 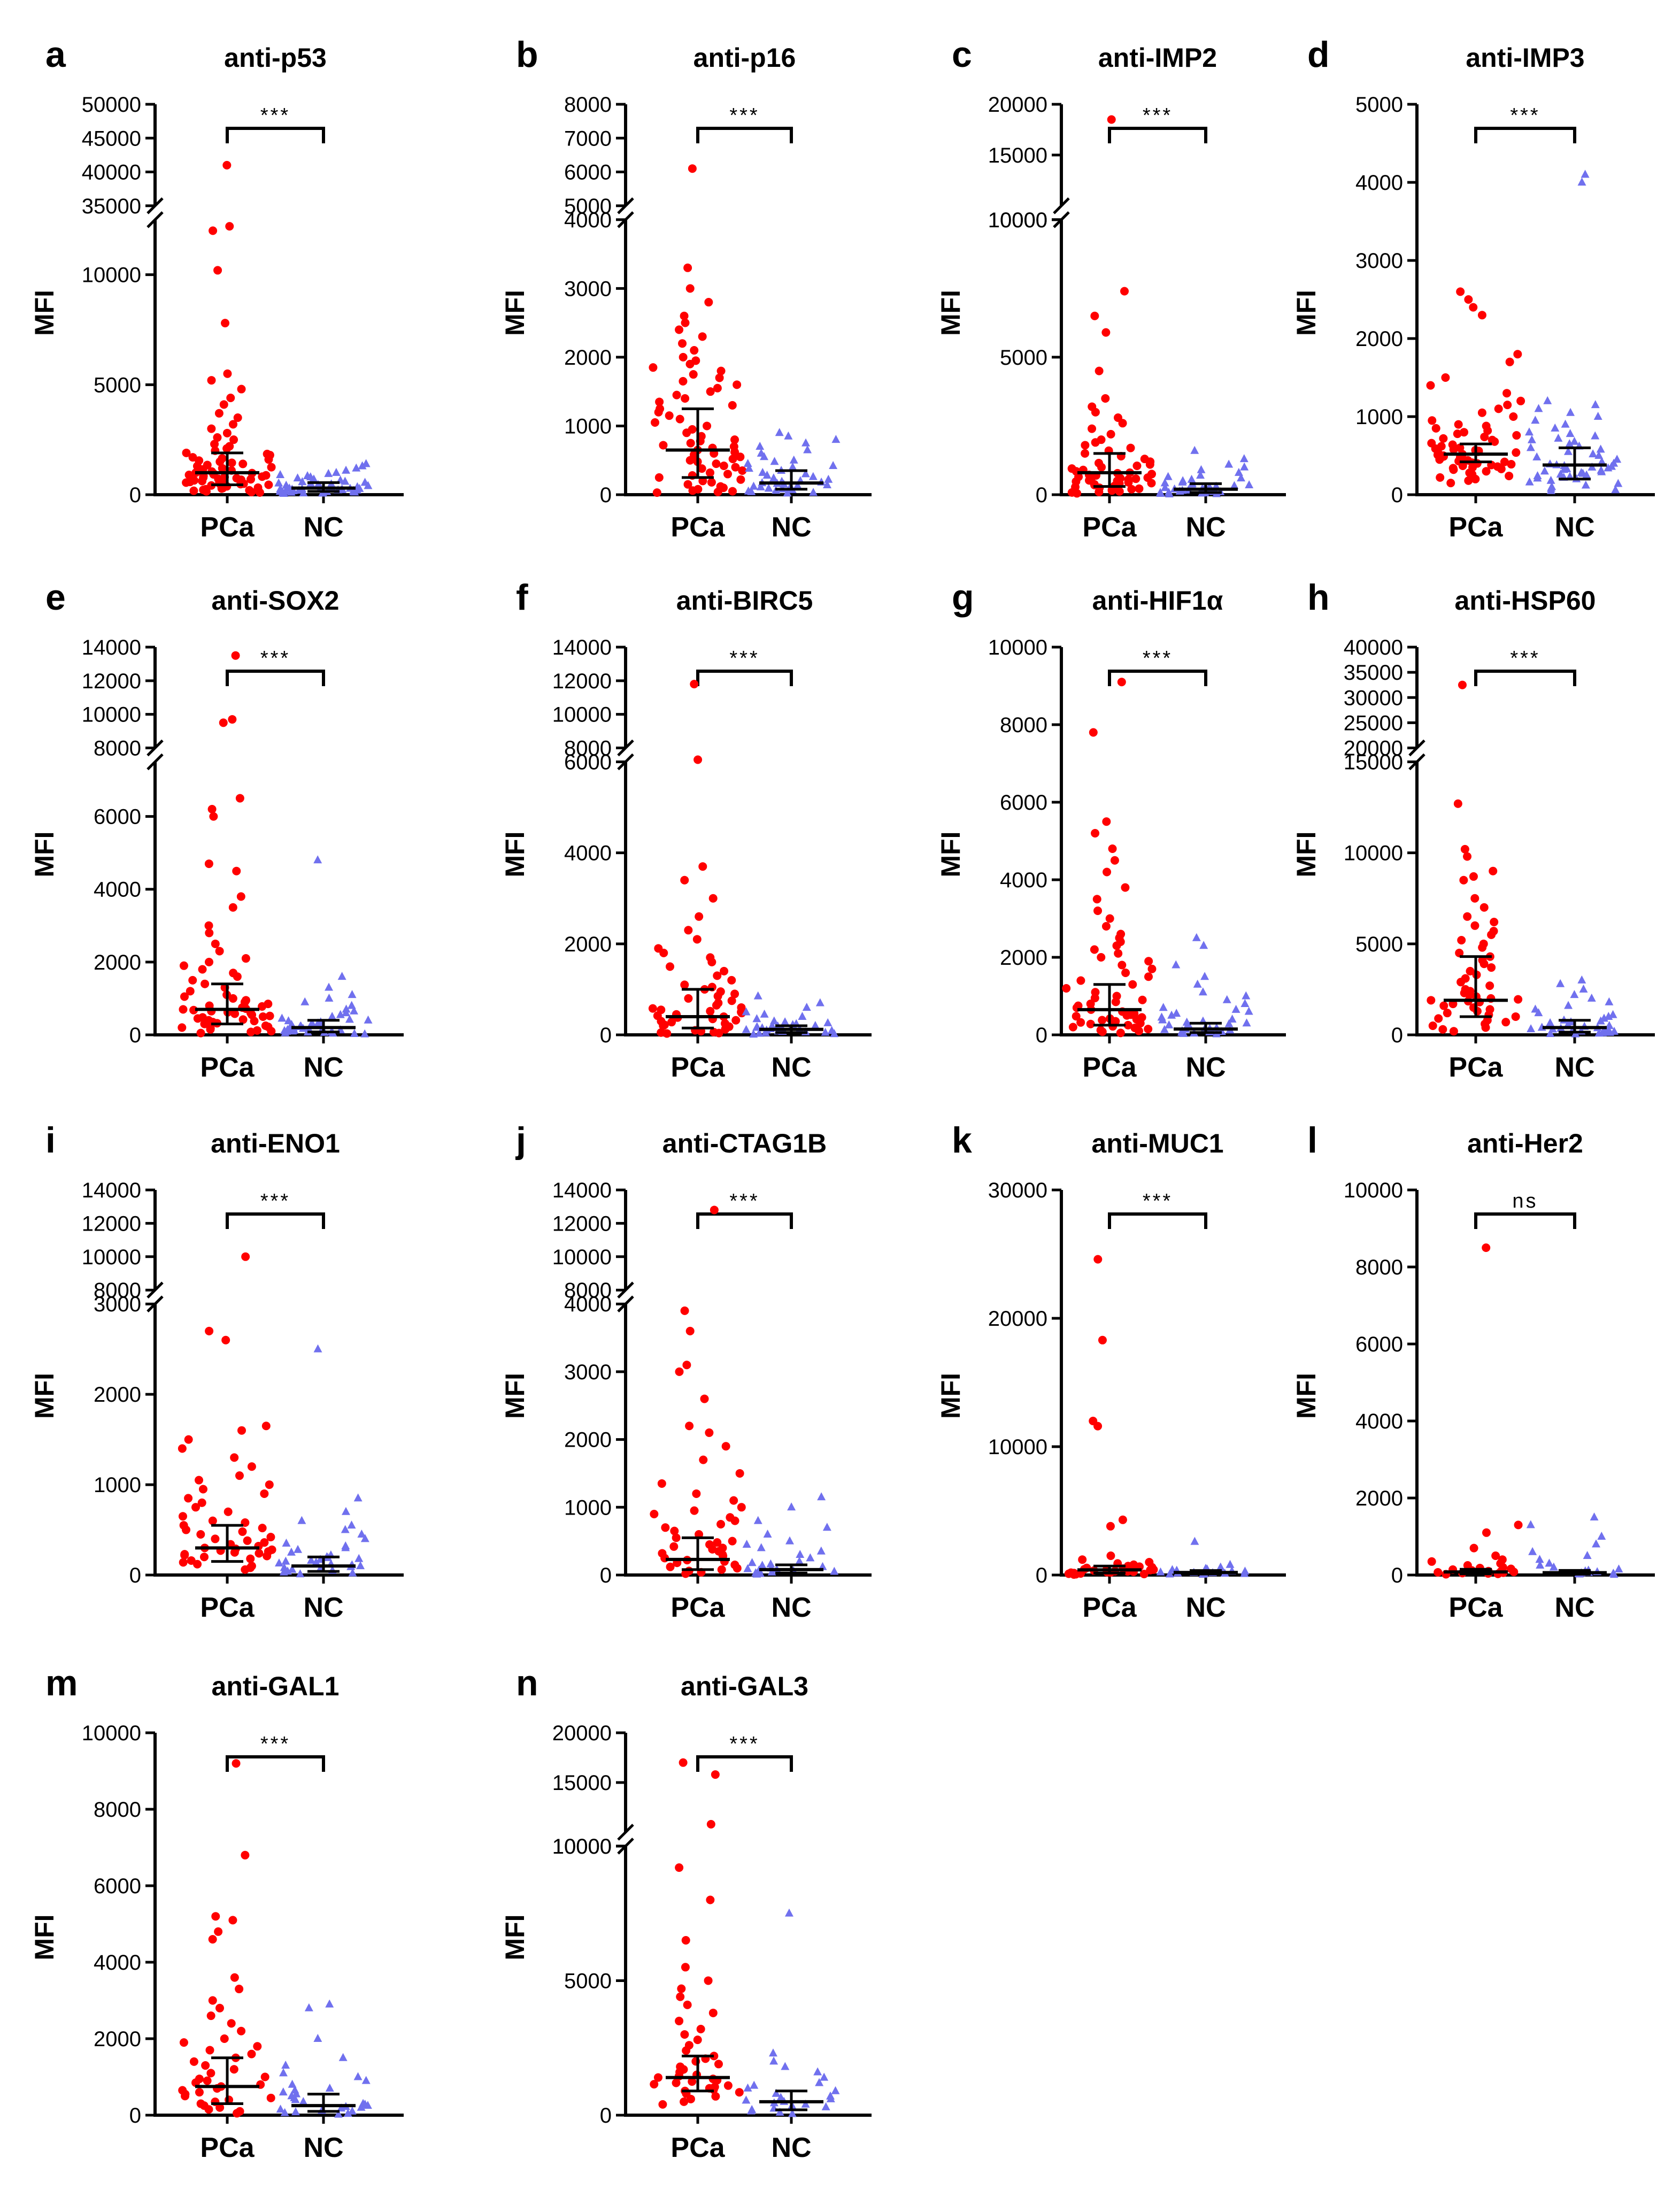 What do you see at coordinates (527, 54) in the screenshot?
I see `panel-letter: b` at bounding box center [527, 54].